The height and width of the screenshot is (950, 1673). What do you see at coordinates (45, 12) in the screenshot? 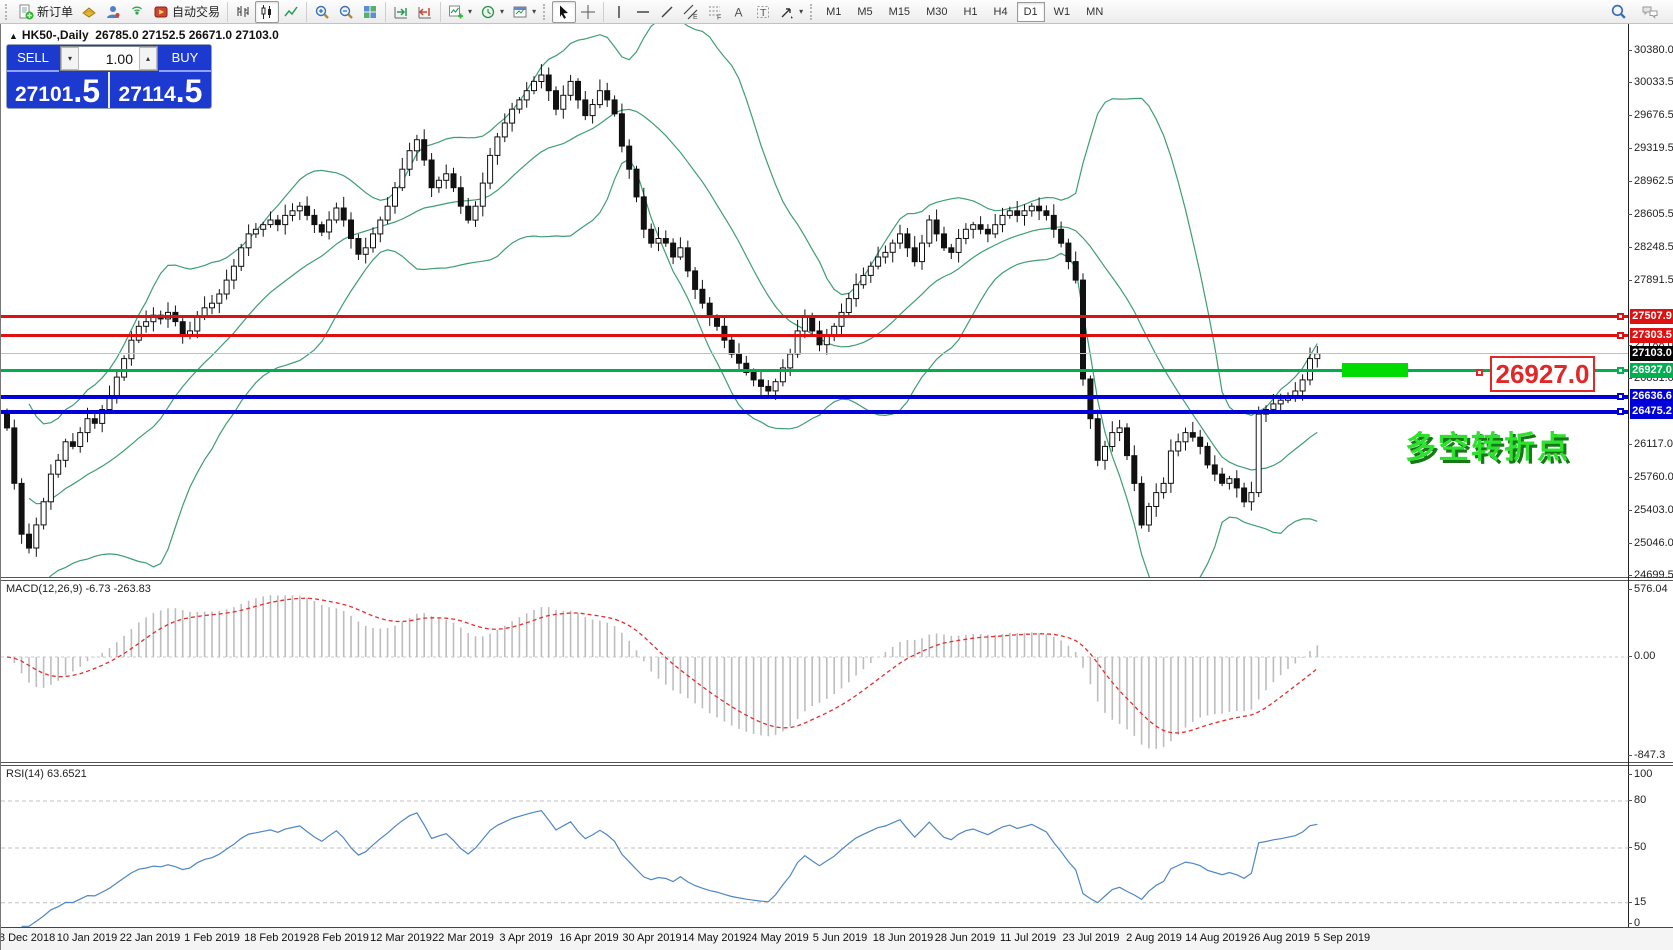
I see `new-order-button: 新订单` at bounding box center [45, 12].